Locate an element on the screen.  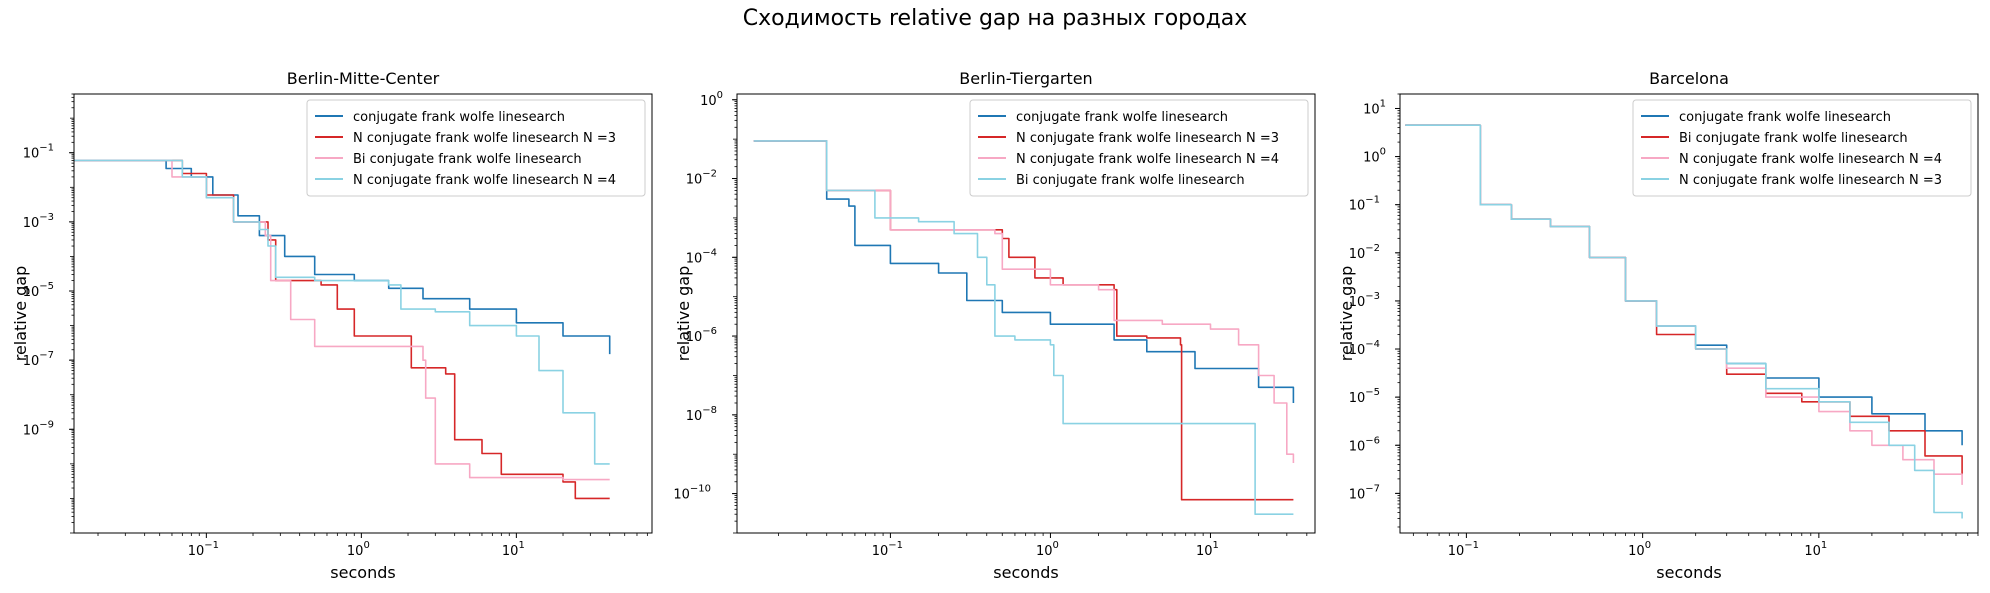
chart3-title: Barcelona is located at coordinates (1689, 78).